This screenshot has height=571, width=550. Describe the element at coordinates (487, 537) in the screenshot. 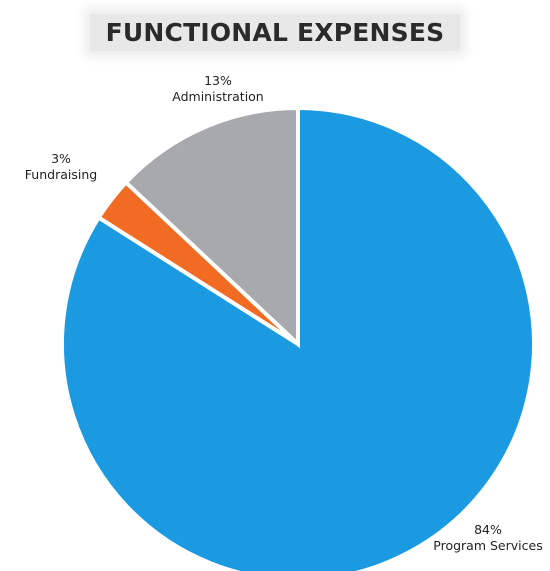

I see `slice-label-program-services: 84% Program Services` at that location.